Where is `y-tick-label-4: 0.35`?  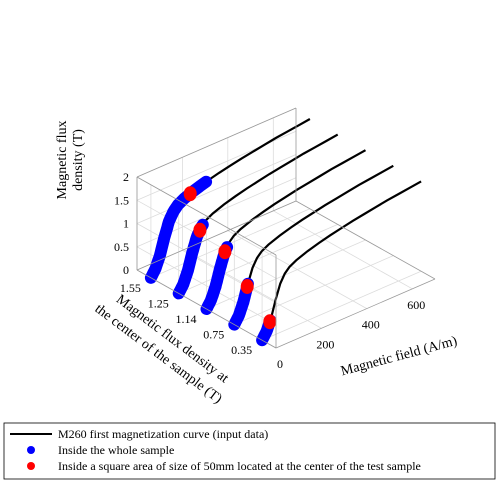 y-tick-label-4: 0.35 is located at coordinates (241, 350).